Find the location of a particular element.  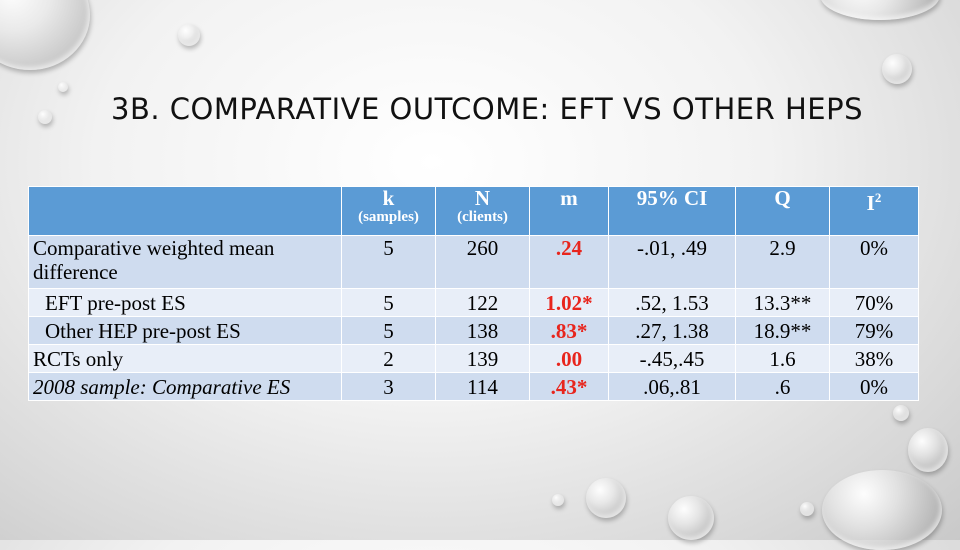

cell-i2: 70% is located at coordinates (874, 302).